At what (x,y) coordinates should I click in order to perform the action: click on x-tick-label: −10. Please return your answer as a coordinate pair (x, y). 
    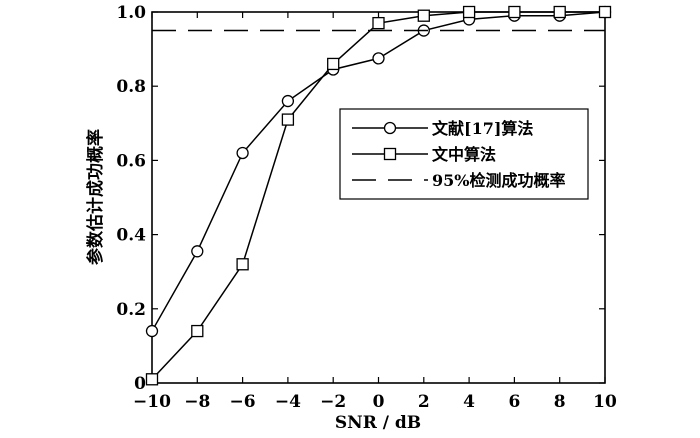
    Looking at the image, I should click on (152, 402).